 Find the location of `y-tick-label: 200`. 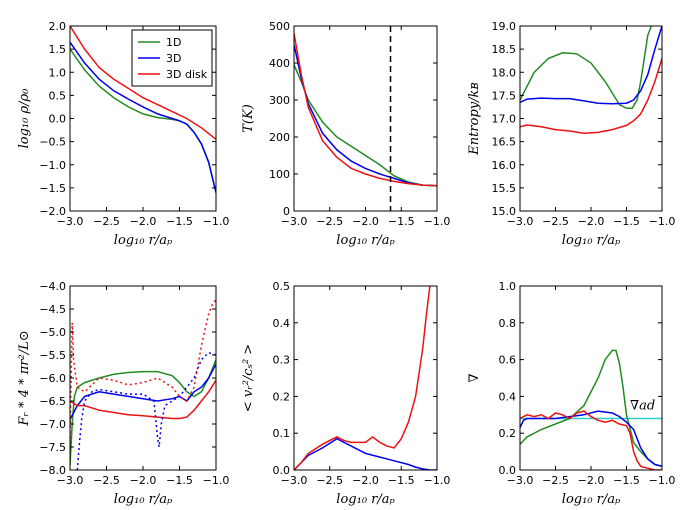

y-tick-label: 200 is located at coordinates (279, 137).